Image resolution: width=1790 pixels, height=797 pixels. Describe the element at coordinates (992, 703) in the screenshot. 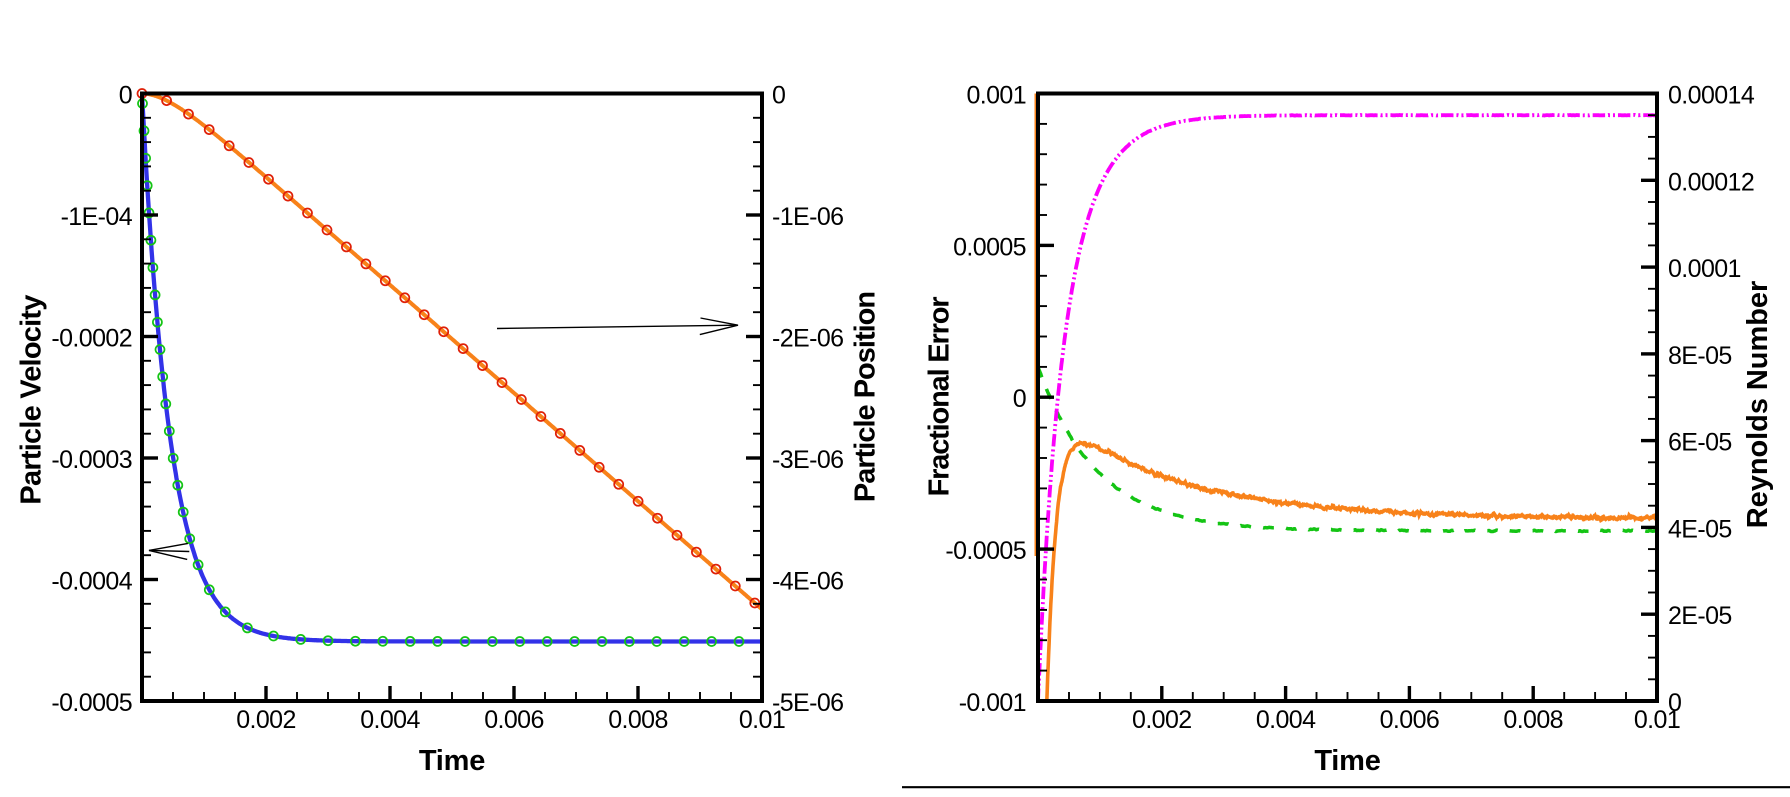

I see `svg-text: -0.001` at that location.